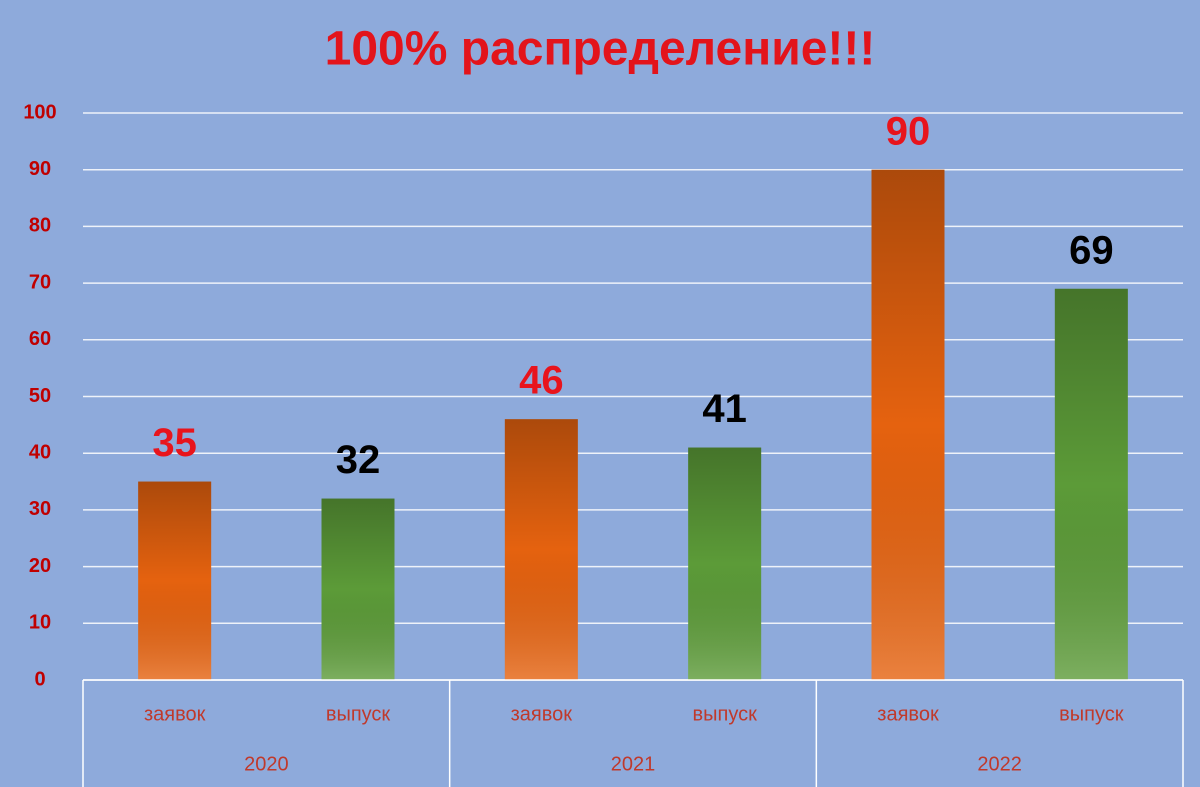 This screenshot has height=787, width=1200. I want to click on y-tick-label: 0, so click(39, 679).